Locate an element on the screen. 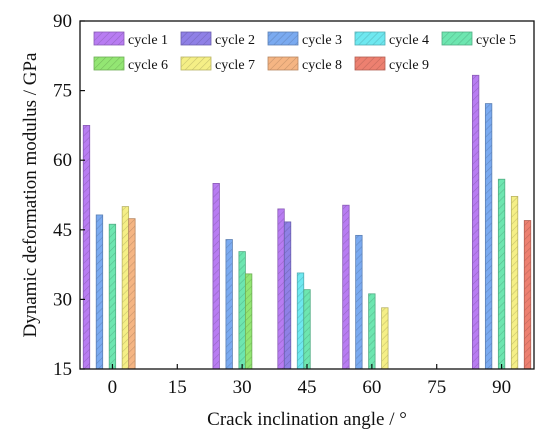 The image size is (550, 442). y-axis-title: Dynamic deformation modulus / GPa is located at coordinates (30, 195).